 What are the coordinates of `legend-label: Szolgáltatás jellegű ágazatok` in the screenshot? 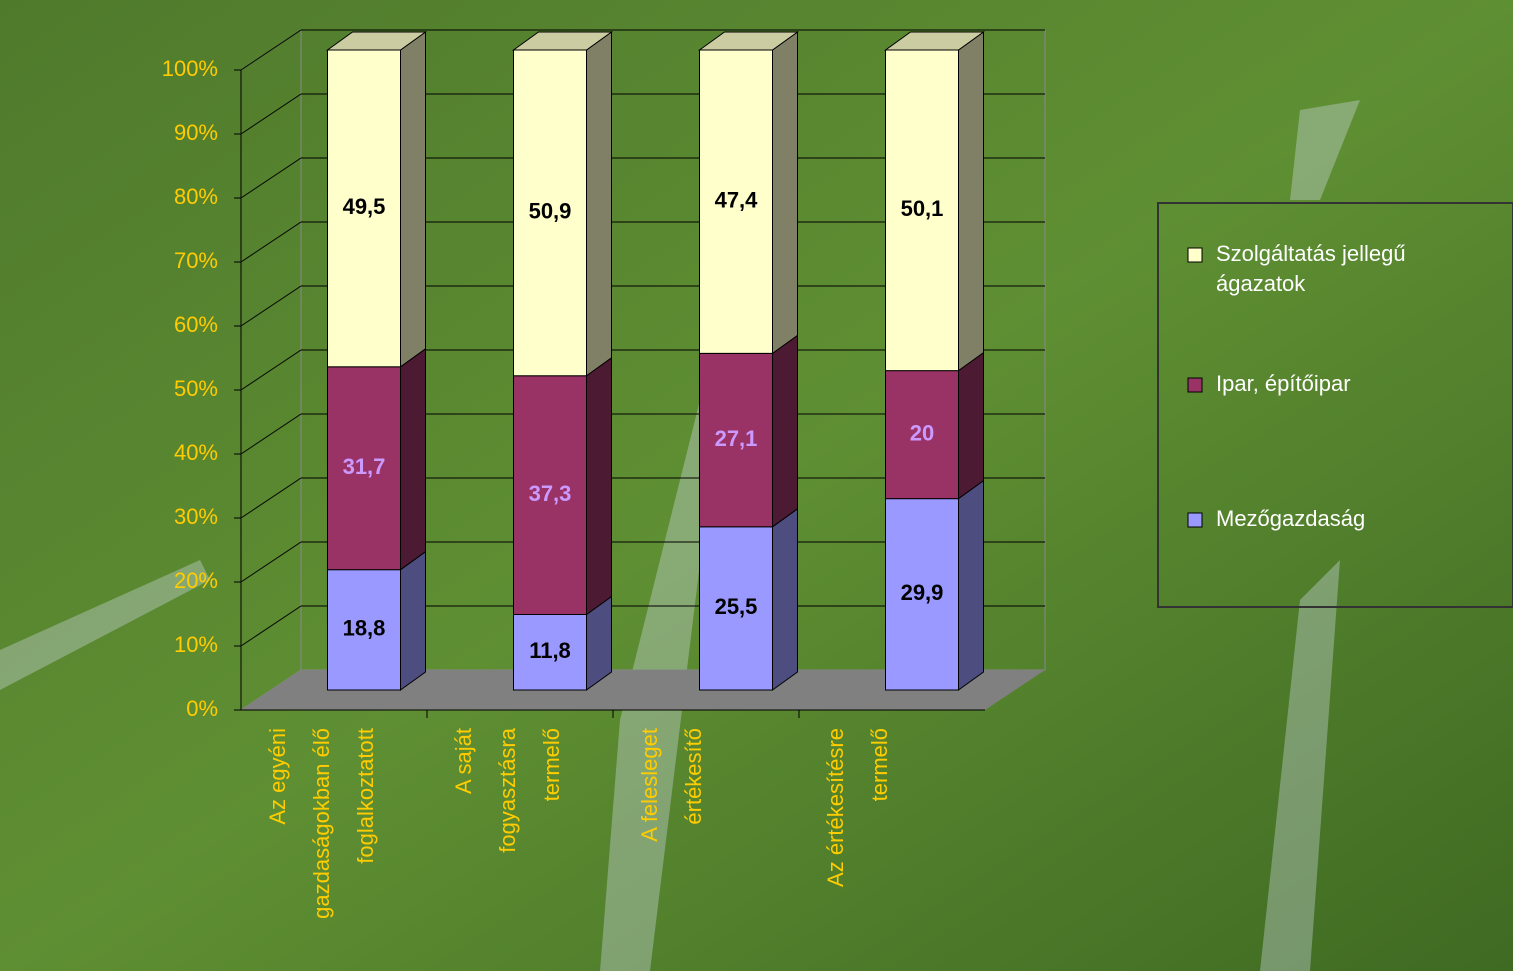 It's located at (1311, 268).